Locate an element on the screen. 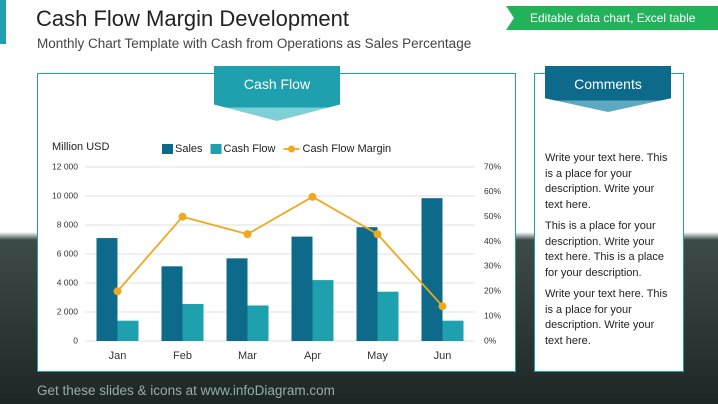 This screenshot has width=718, height=404. legend-label: Sales is located at coordinates (189, 149).